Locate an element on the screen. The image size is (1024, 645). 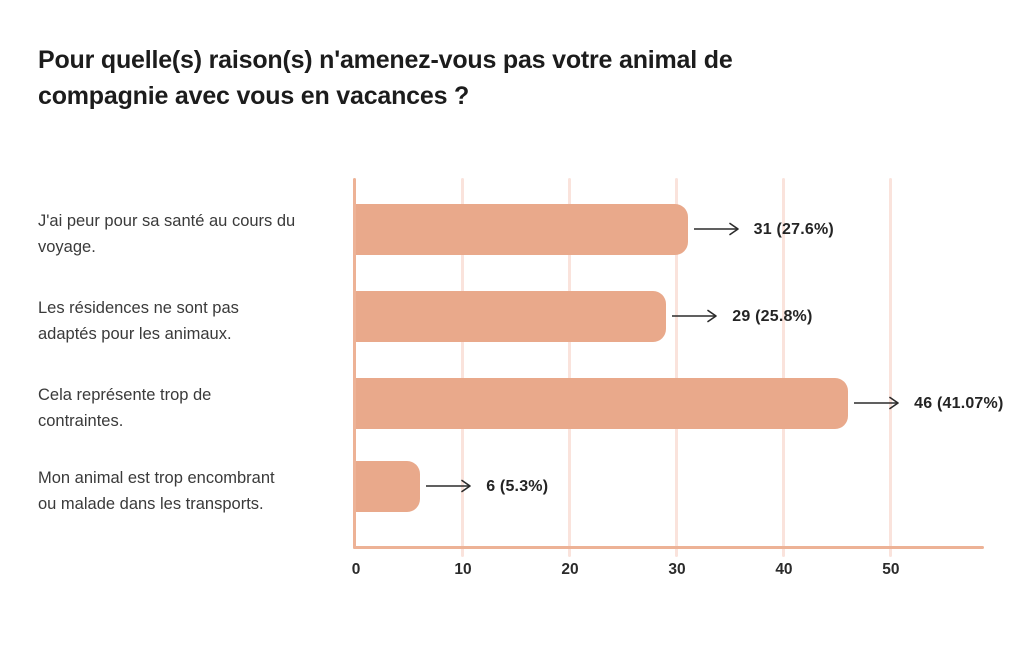
x-tick-label: 50 is located at coordinates (891, 569).